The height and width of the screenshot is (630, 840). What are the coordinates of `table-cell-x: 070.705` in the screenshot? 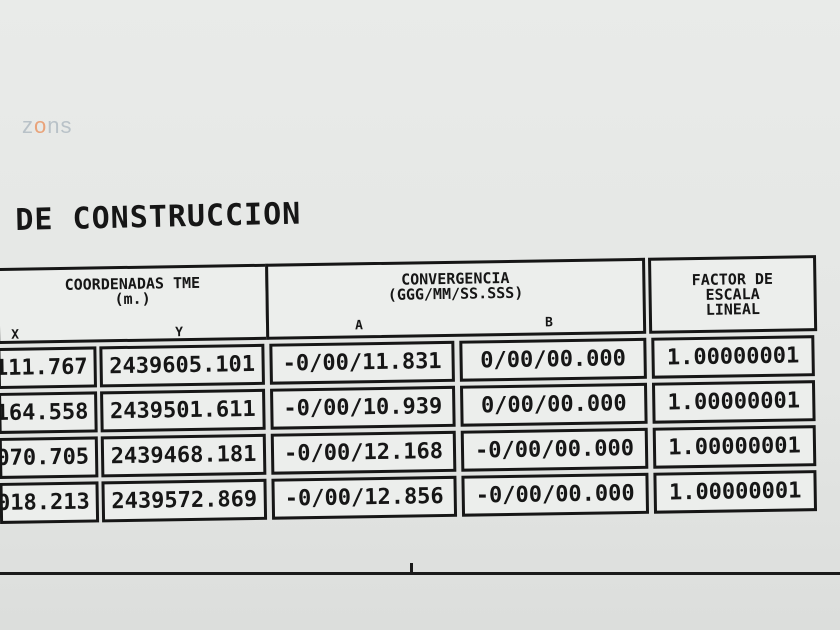 It's located at (49, 457).